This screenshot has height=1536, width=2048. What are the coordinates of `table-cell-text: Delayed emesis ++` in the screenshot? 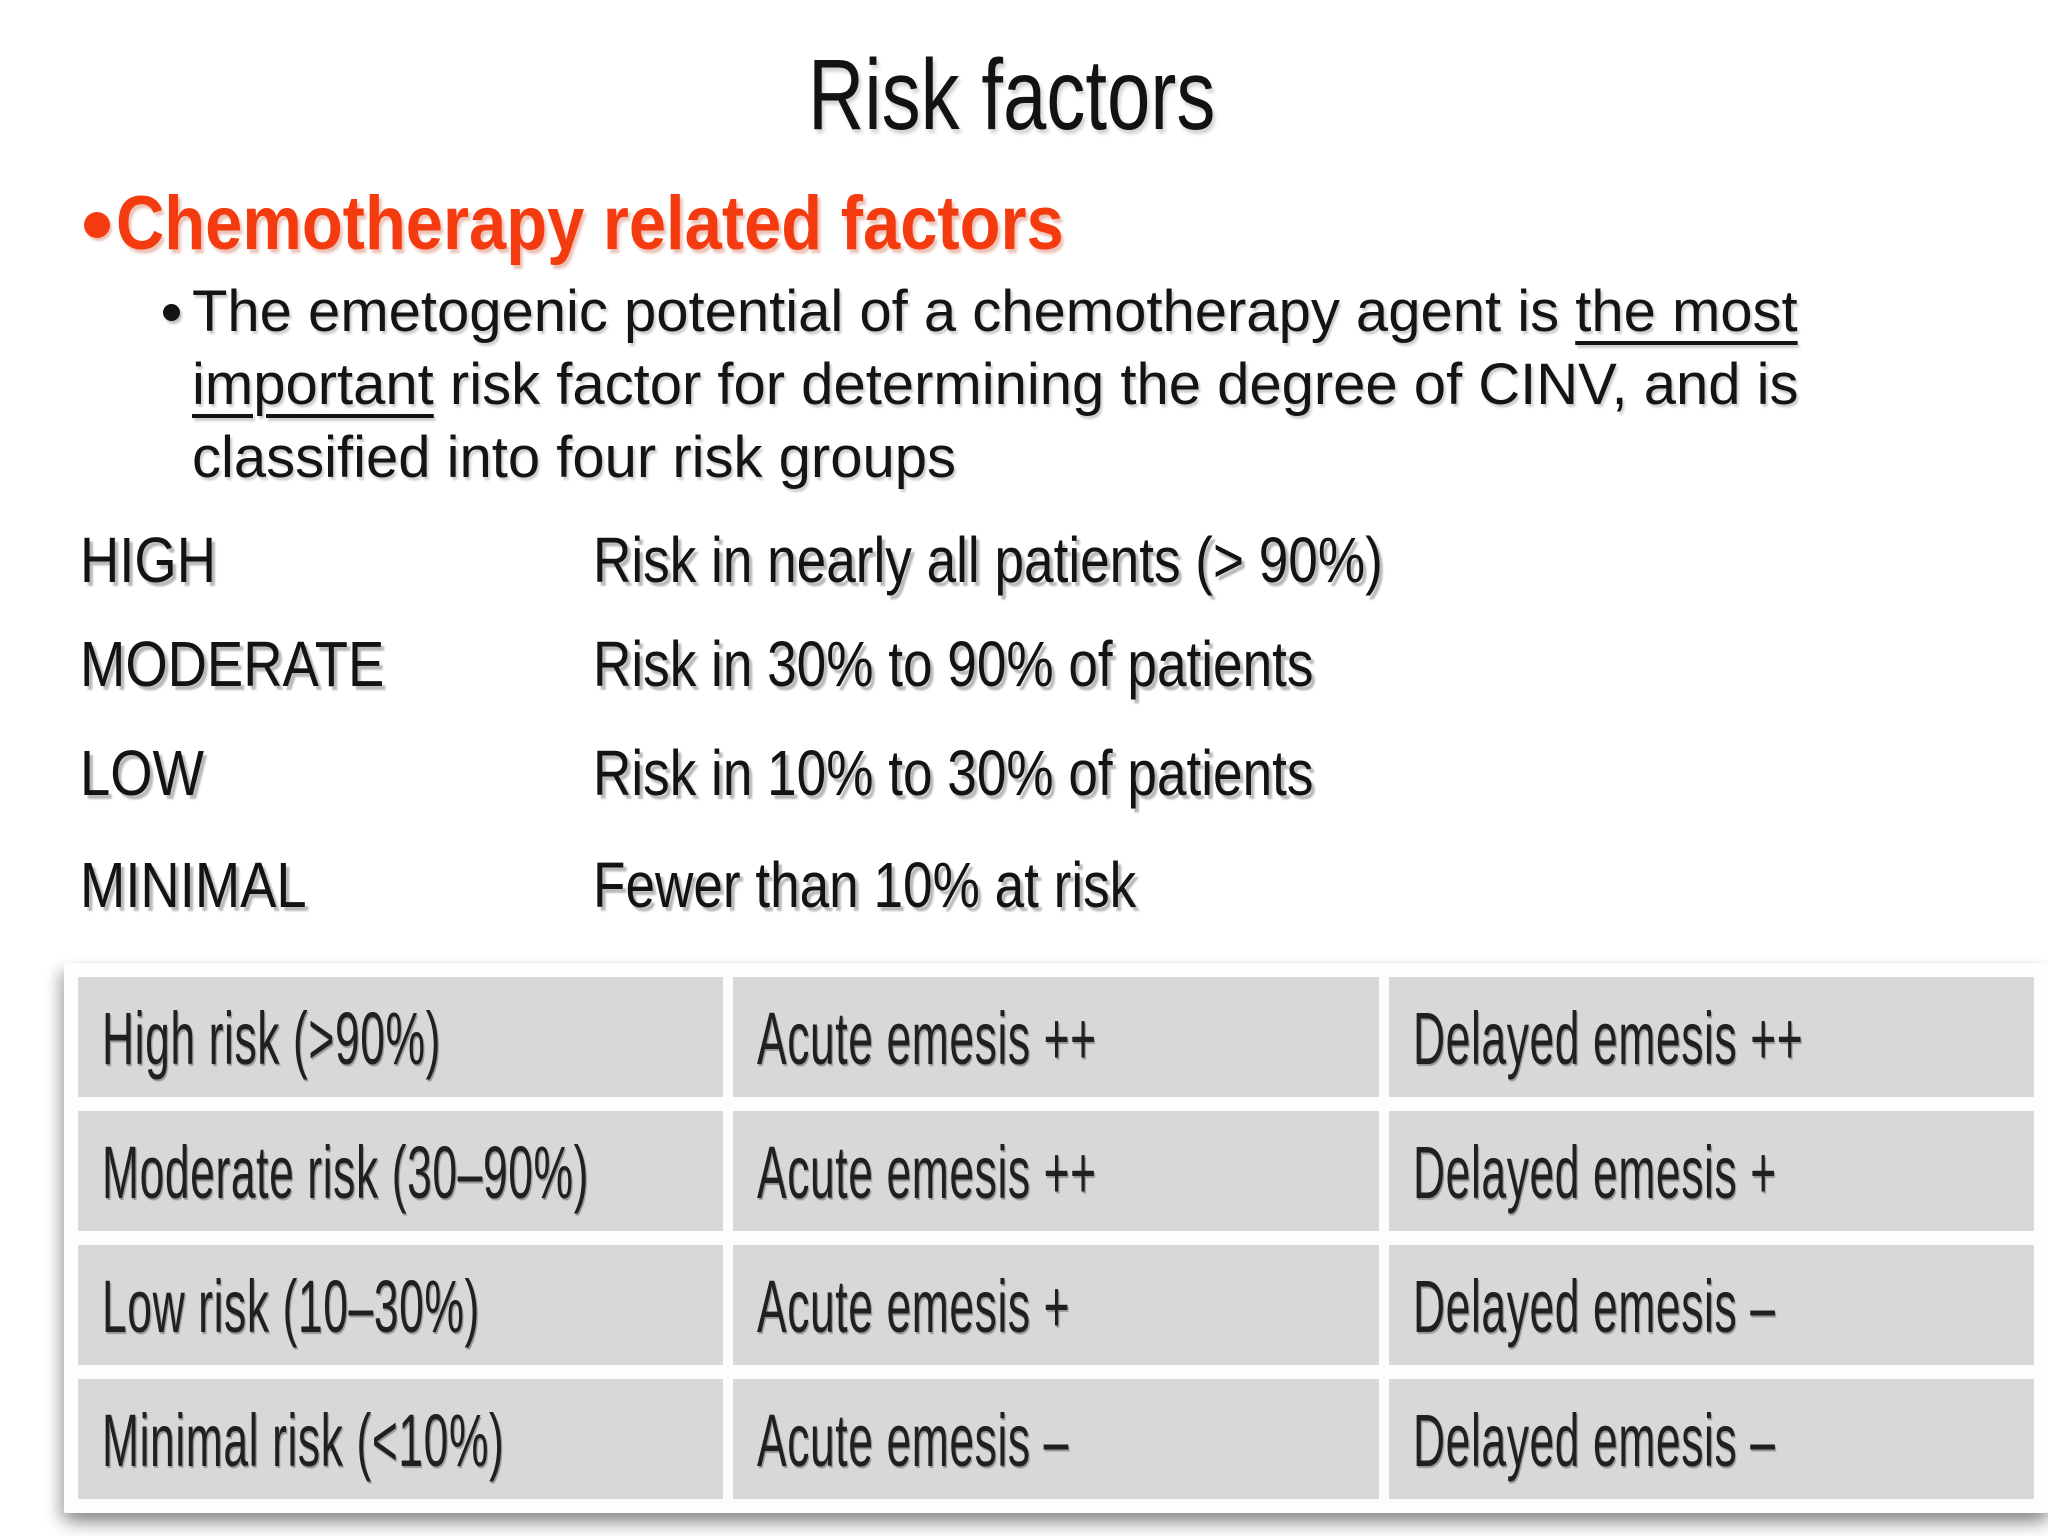 It's located at (1607, 1038).